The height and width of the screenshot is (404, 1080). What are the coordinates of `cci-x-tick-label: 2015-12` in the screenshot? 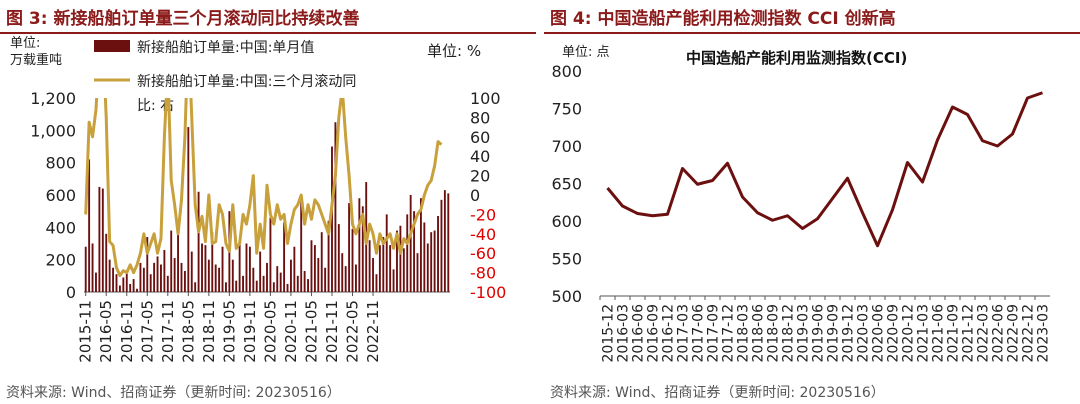 It's located at (609, 333).